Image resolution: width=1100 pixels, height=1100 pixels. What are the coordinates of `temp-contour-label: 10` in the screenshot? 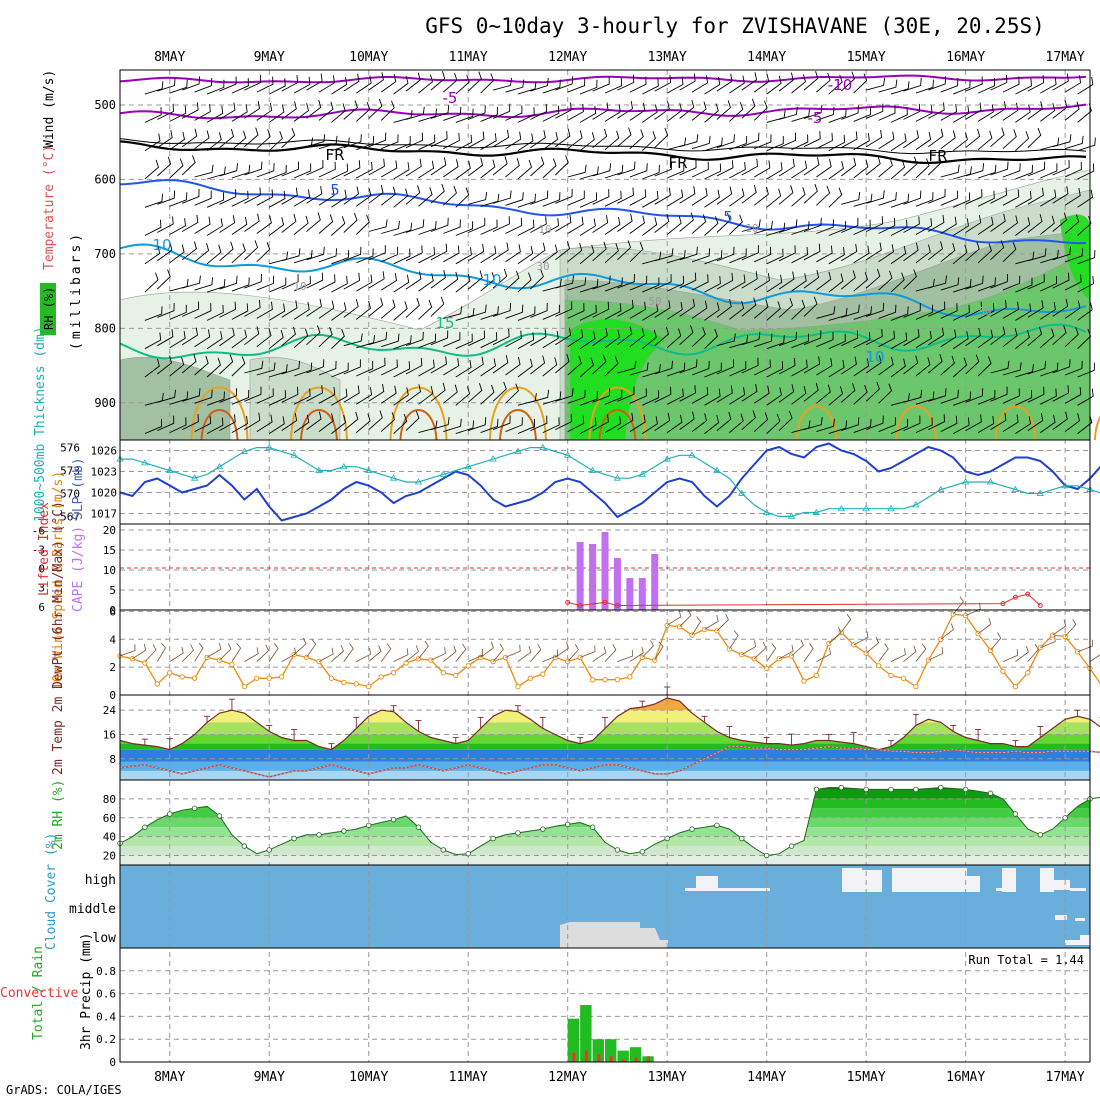 It's located at (161, 245).